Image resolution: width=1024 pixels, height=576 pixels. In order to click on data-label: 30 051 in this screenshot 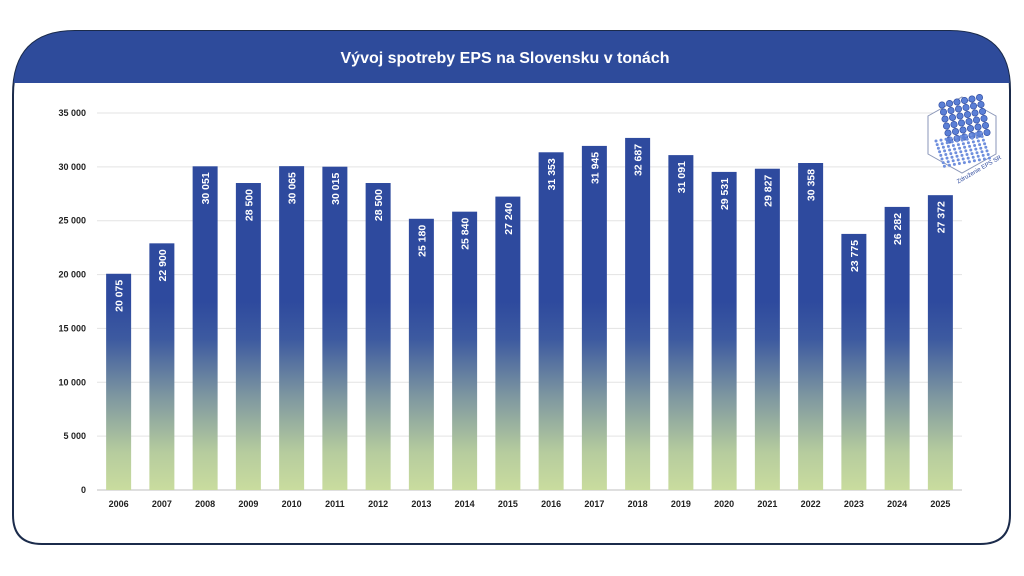, I will do `click(206, 188)`.